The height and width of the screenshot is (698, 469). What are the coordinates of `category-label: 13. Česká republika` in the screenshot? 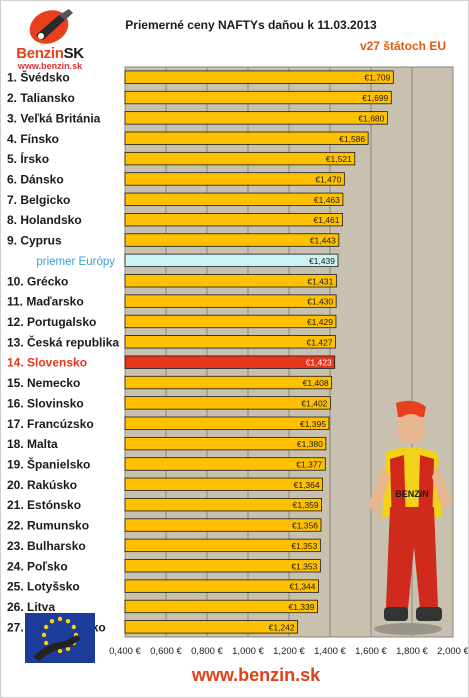 It's located at (63, 341).